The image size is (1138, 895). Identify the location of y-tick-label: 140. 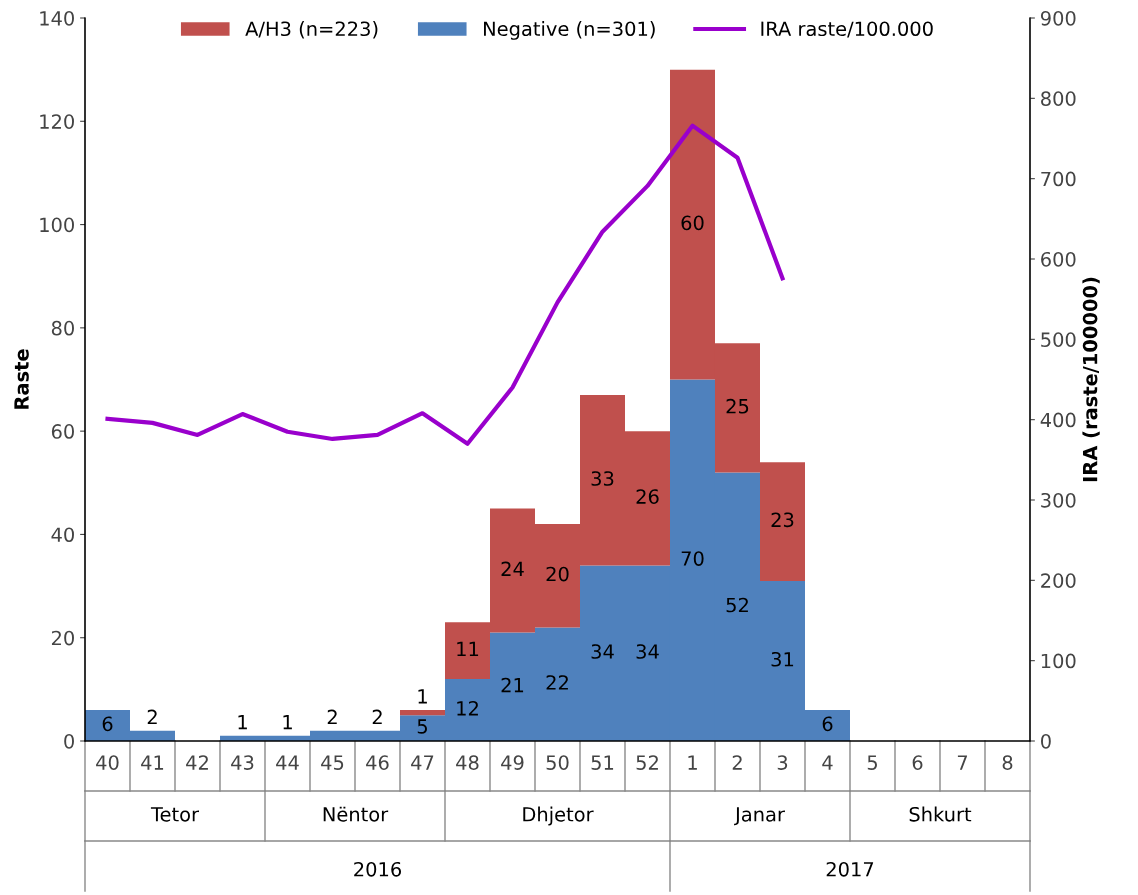
(57, 18).